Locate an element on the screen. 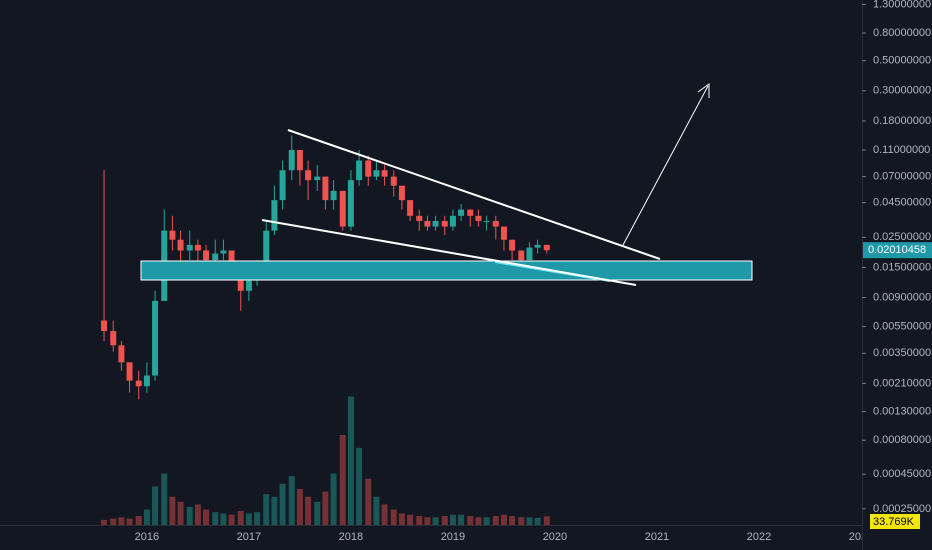 Image resolution: width=932 pixels, height=550 pixels. x-tick-label: 2016 is located at coordinates (147, 537).